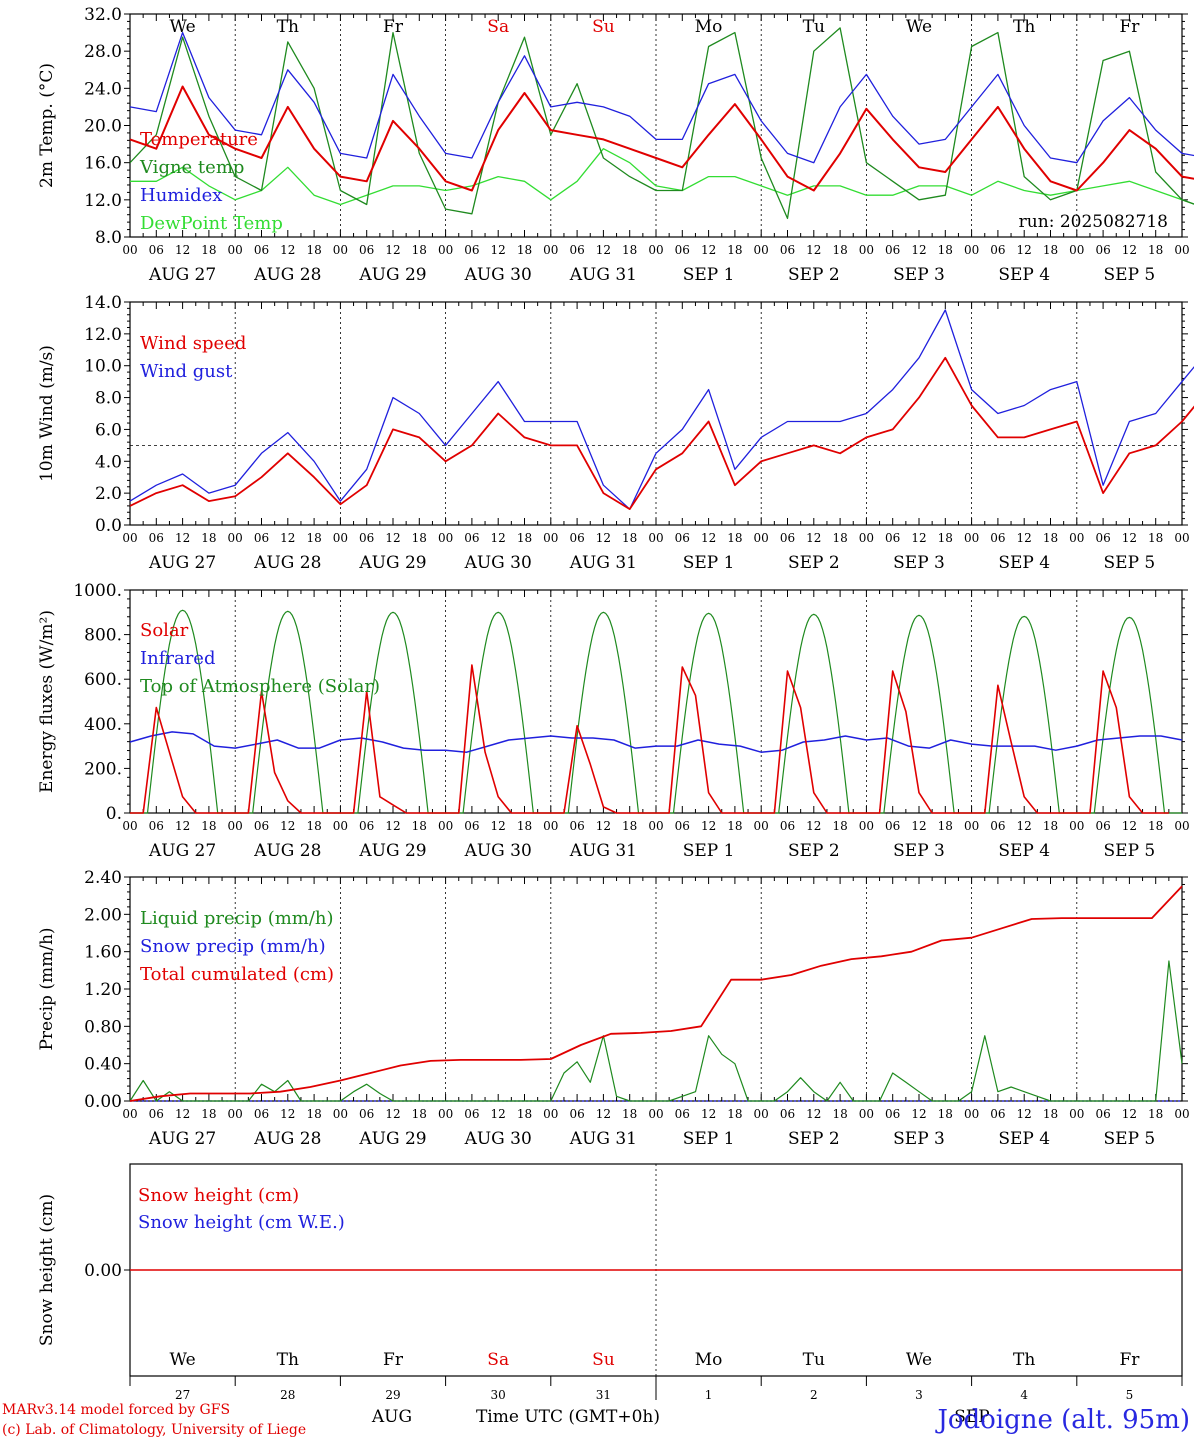 The width and height of the screenshot is (1194, 1440). What do you see at coordinates (191, 167) in the screenshot?
I see `legend-vigne-temp-line: Vigne temp` at bounding box center [191, 167].